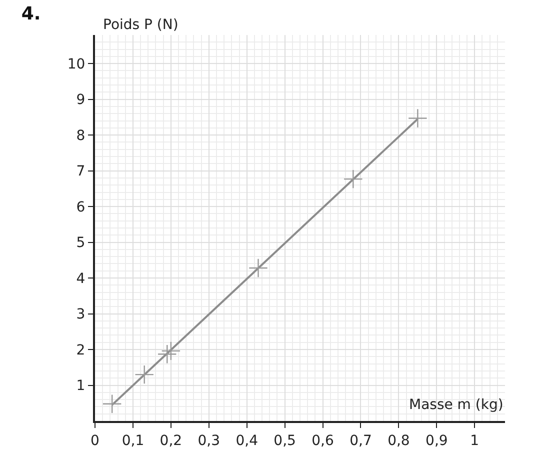  What do you see at coordinates (81, 172) in the screenshot?
I see `y-tick-label: 7` at bounding box center [81, 172].